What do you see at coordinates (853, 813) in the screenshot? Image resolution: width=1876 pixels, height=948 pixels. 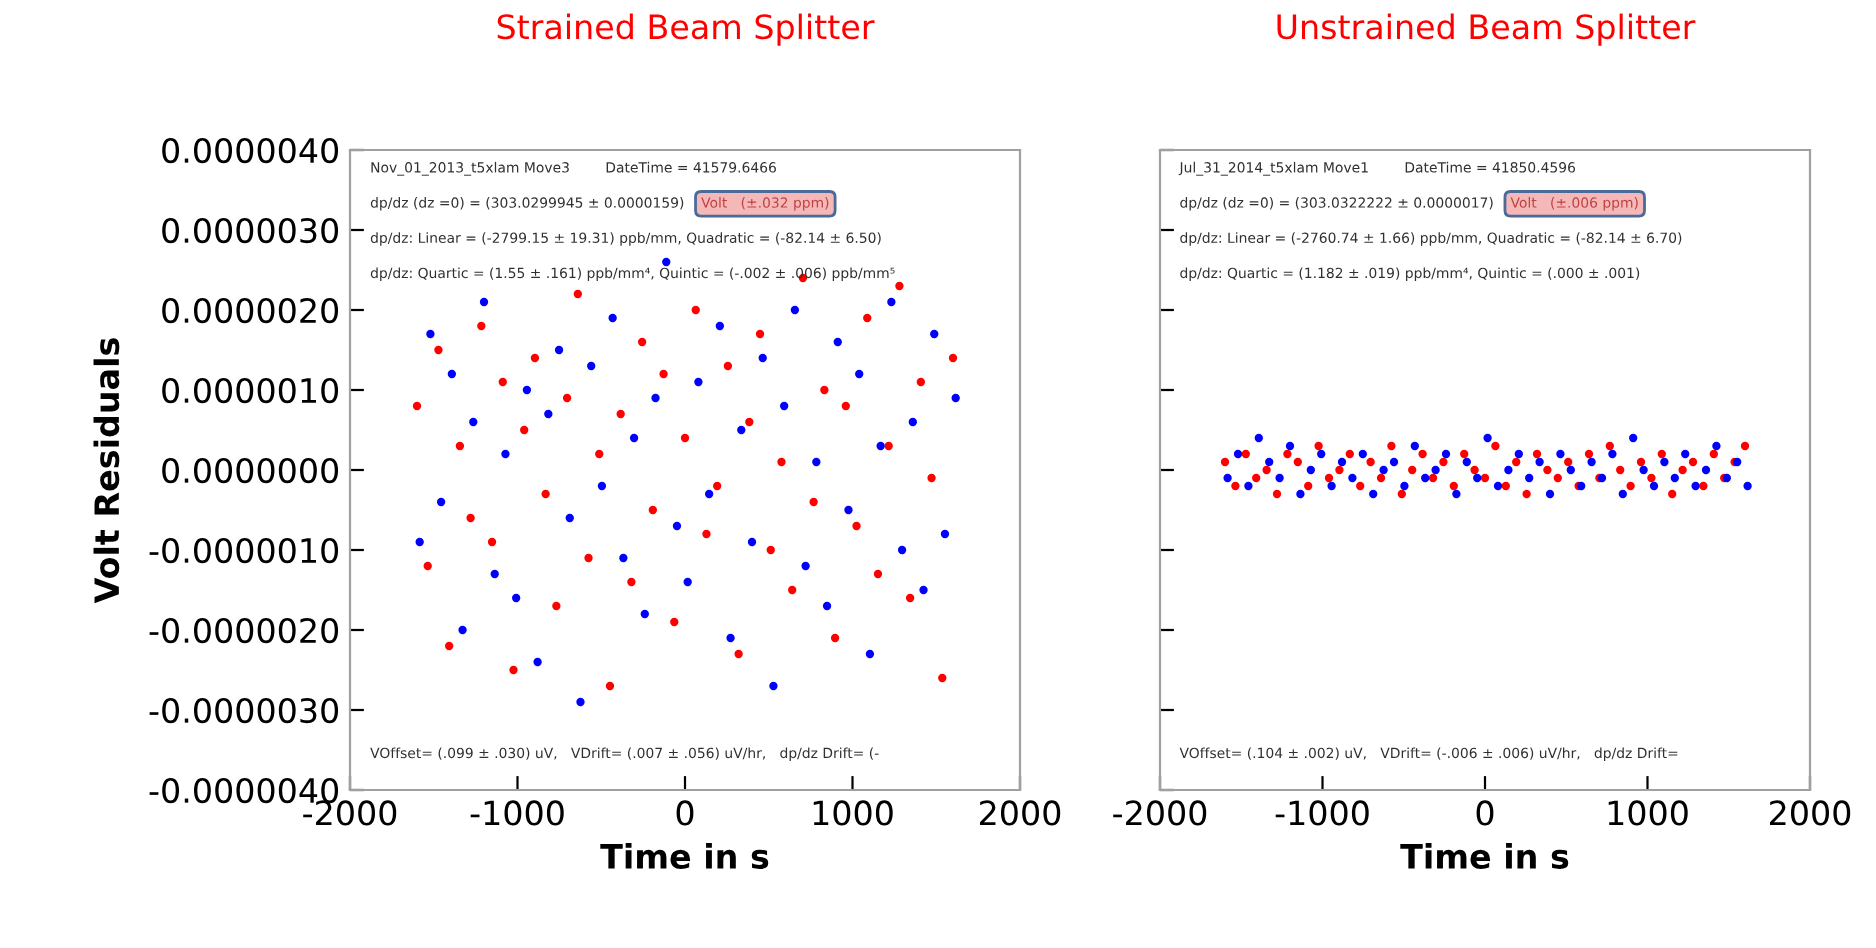 I see `x-tick-label: 1000` at bounding box center [853, 813].